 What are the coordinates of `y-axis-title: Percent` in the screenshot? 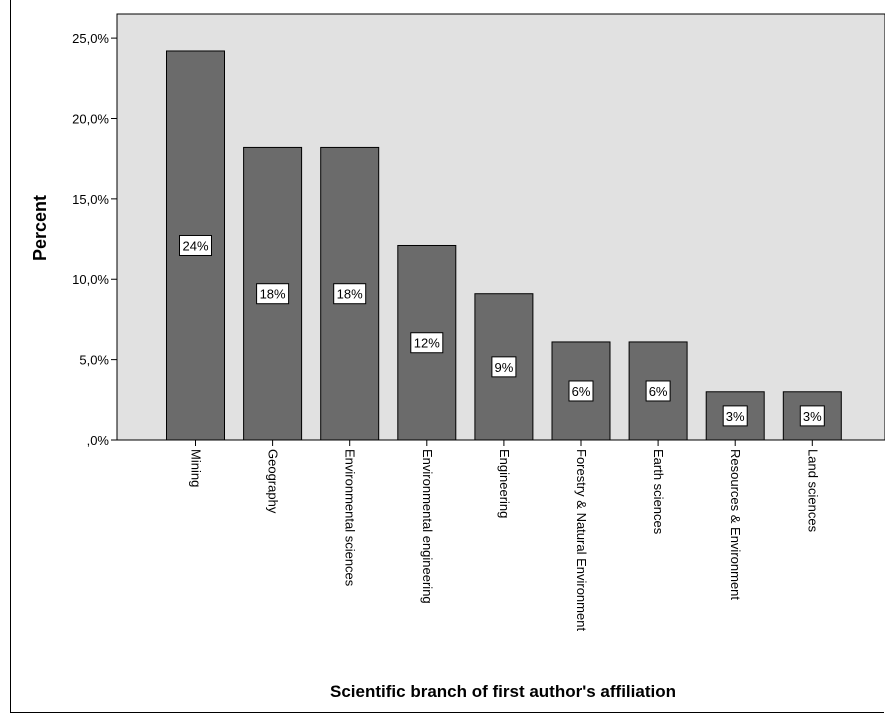 It's located at (40, 228).